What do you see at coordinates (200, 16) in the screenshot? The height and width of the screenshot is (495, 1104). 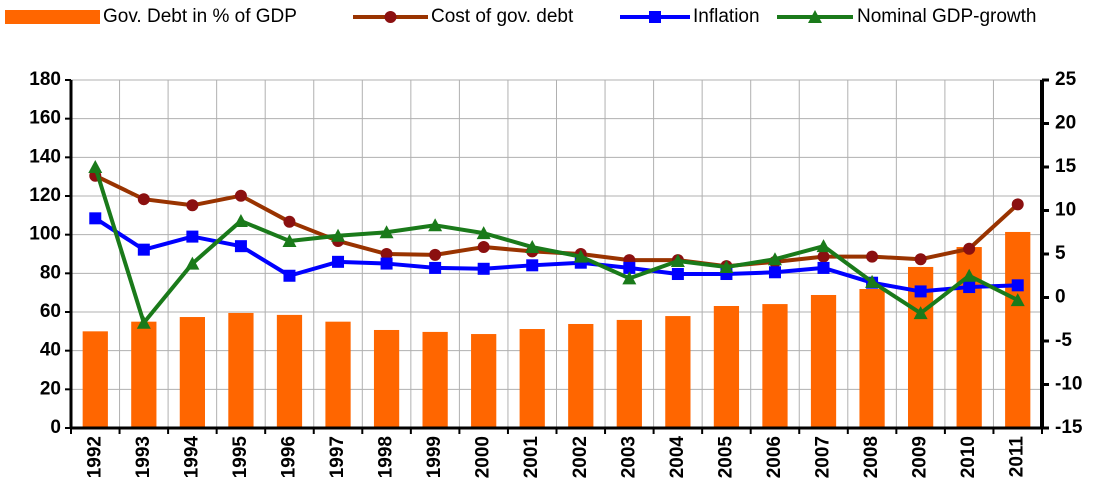 I see `legend-label: Gov. Debt in % of GDP` at bounding box center [200, 16].